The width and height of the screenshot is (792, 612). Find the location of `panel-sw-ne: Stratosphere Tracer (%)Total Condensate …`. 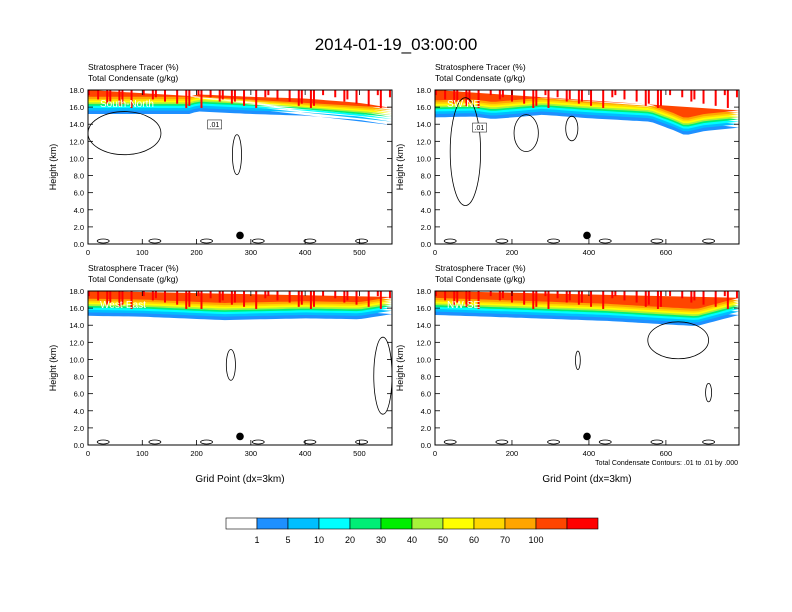

panel-sw-ne: Stratosphere Tracer (%)Total Condensate … is located at coordinates (567, 159).